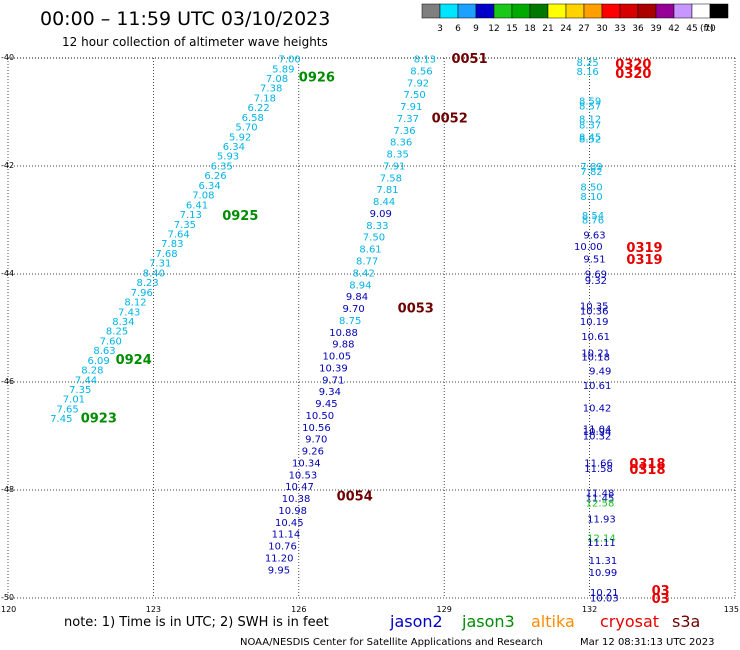 This screenshot has height=650, width=740. I want to click on swh-value-label: 9.34, so click(330, 392).